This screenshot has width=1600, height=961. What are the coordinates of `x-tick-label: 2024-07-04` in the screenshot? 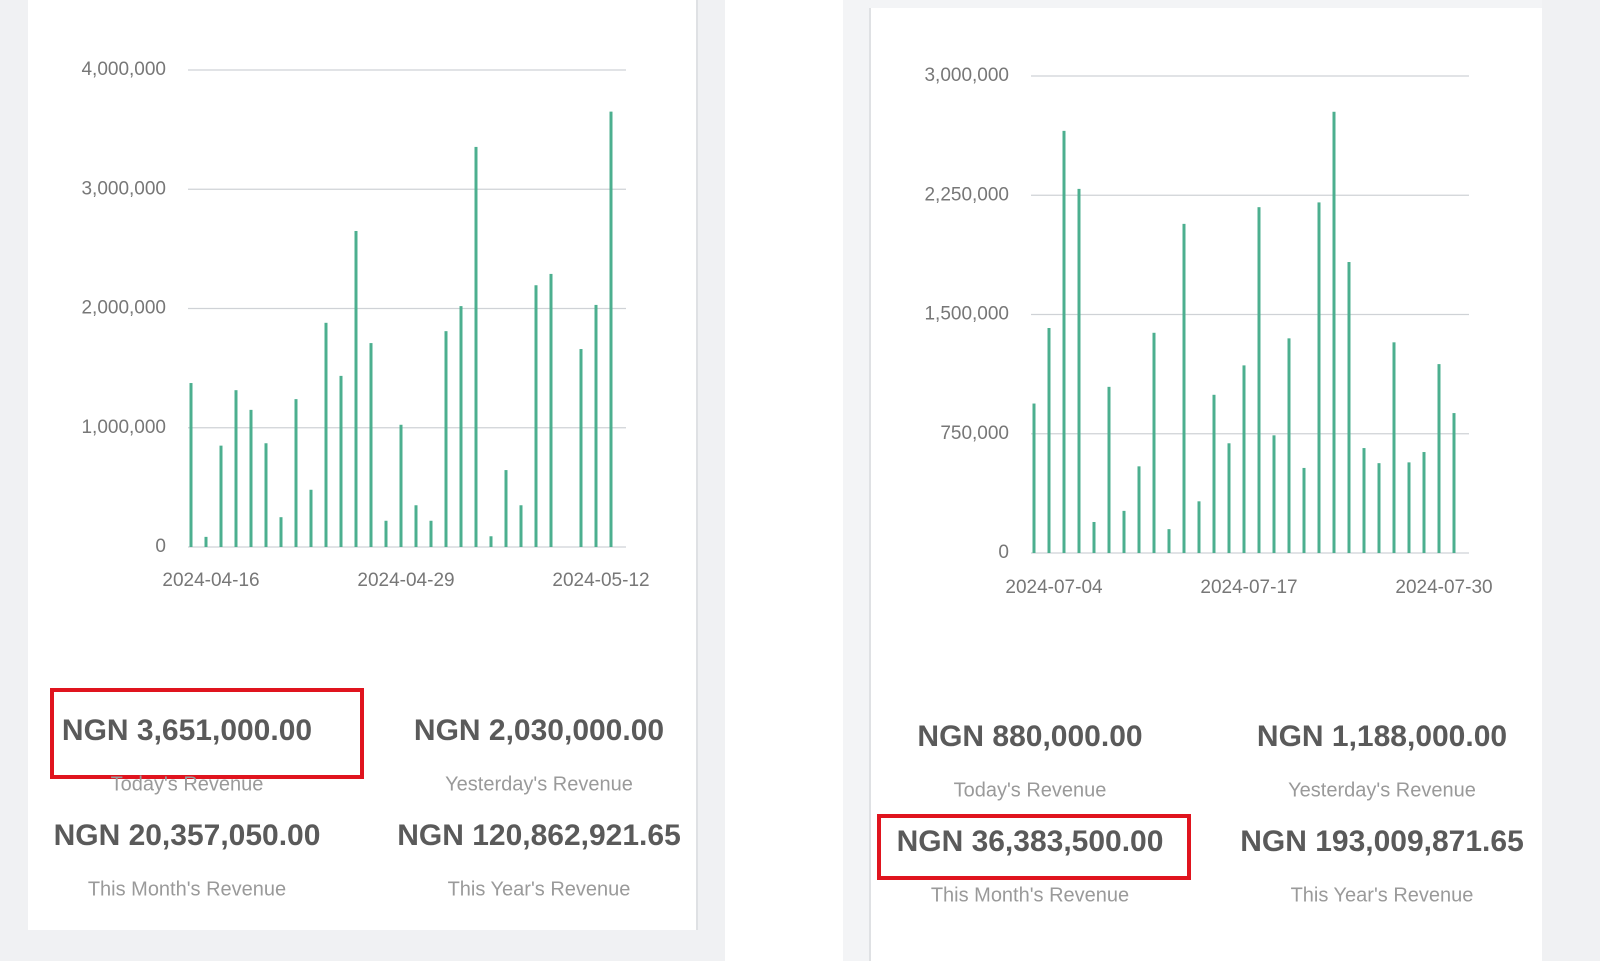 It's located at (1054, 587).